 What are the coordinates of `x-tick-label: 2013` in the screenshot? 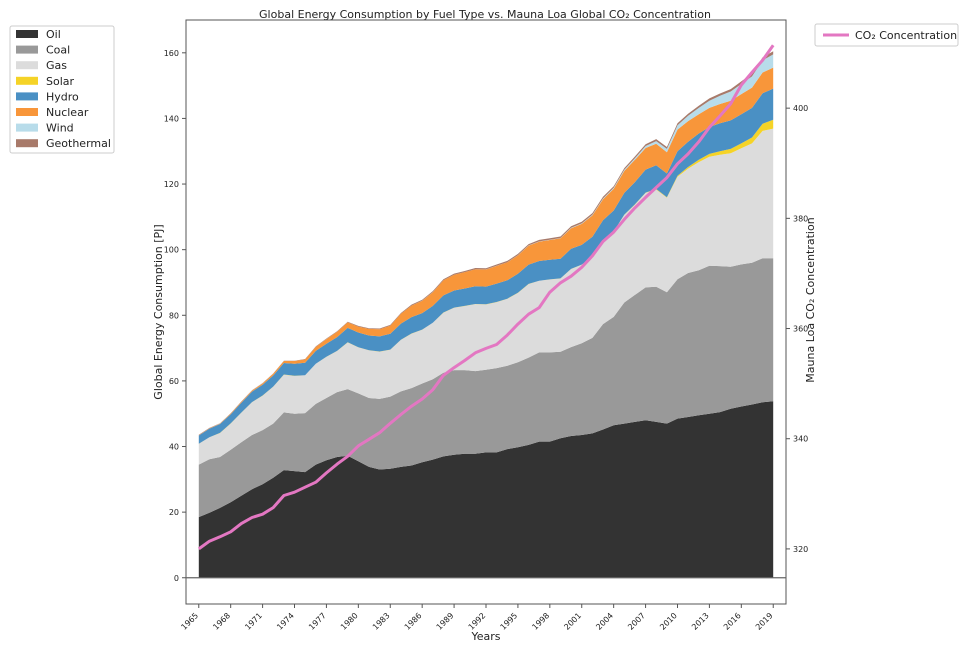 It's located at (700, 621).